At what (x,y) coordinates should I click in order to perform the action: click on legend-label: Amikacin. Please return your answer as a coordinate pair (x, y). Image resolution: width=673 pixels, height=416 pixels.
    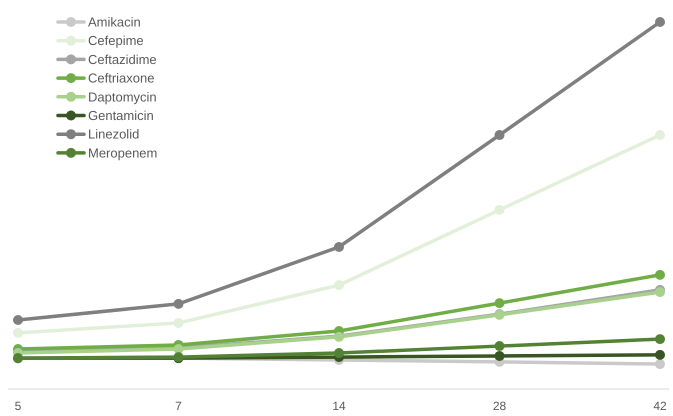
    Looking at the image, I should click on (114, 22).